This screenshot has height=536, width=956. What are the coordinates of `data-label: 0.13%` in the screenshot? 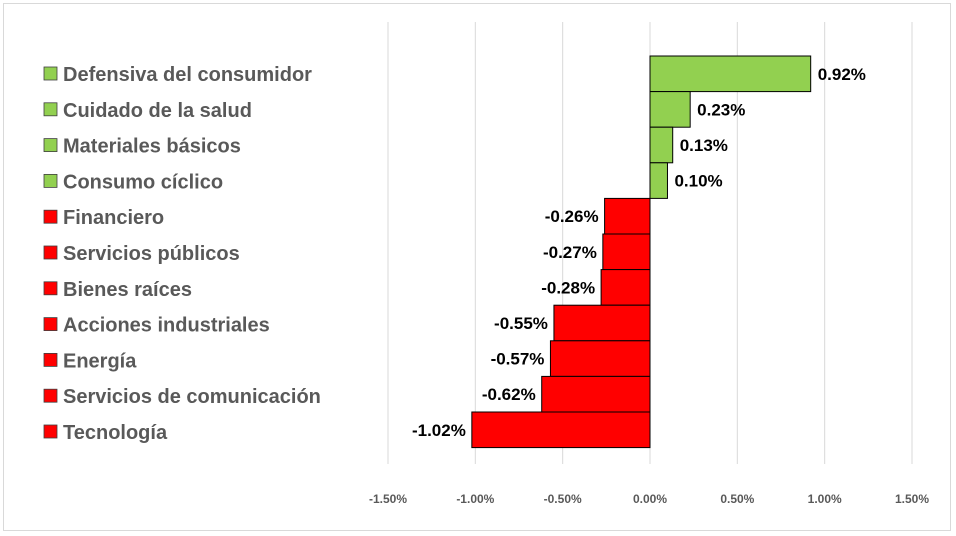 It's located at (704, 145).